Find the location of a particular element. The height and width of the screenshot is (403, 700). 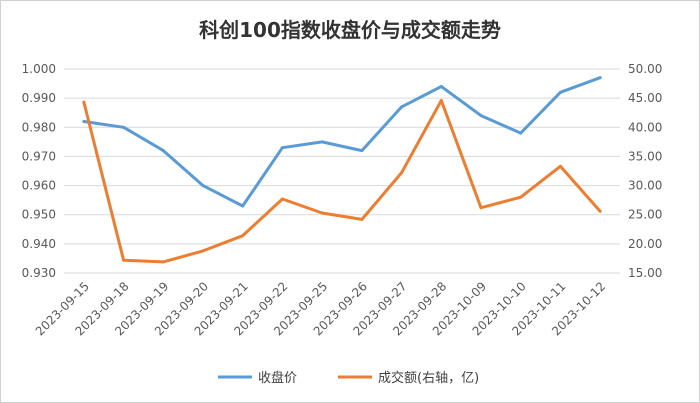

y-left-tick-label: 0.960 is located at coordinates (39, 186).